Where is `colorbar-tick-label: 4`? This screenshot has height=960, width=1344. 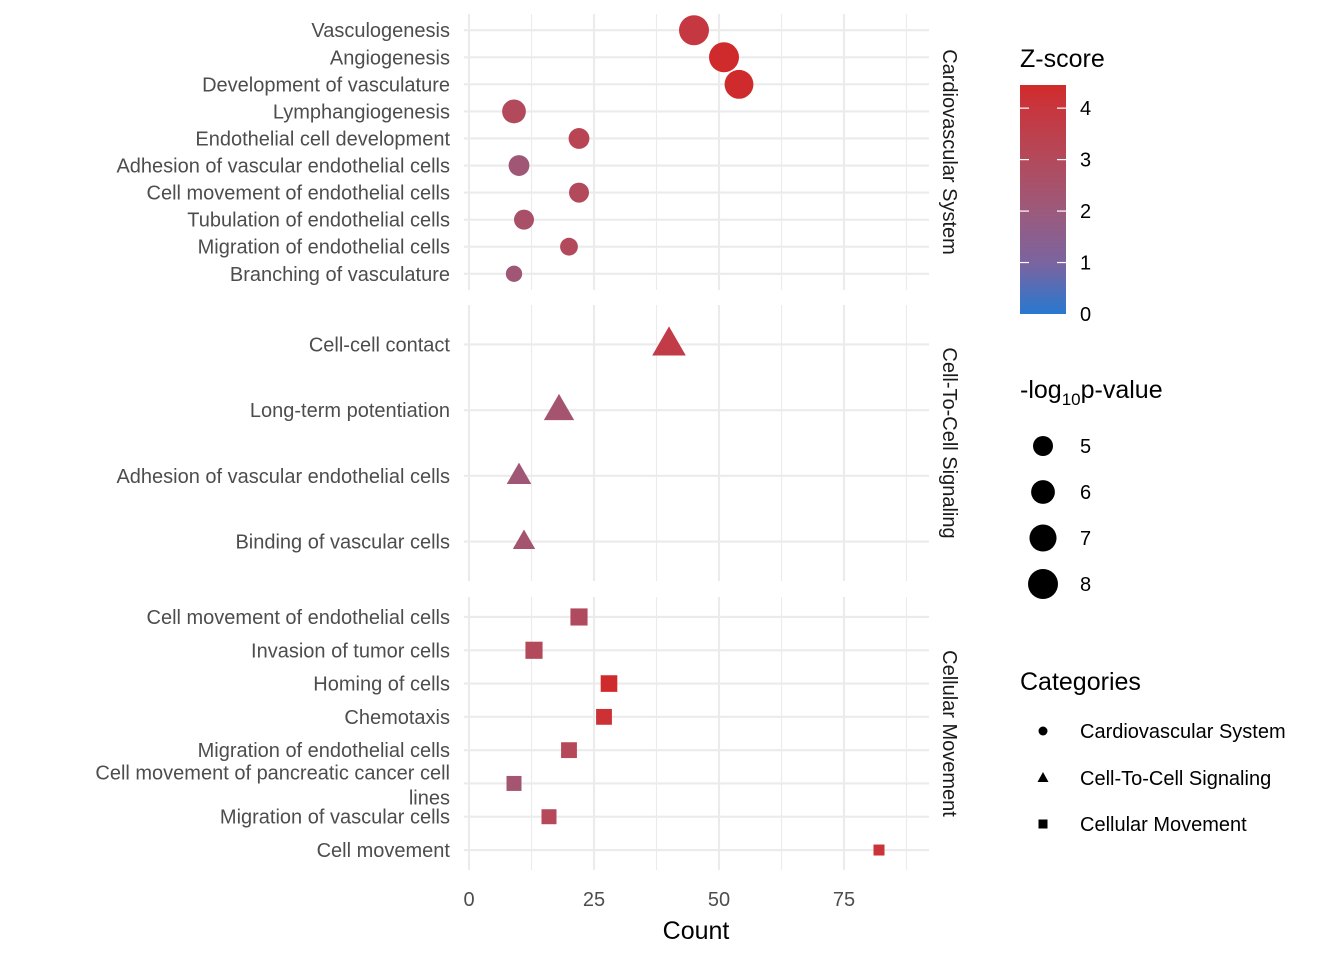 colorbar-tick-label: 4 is located at coordinates (1085, 109).